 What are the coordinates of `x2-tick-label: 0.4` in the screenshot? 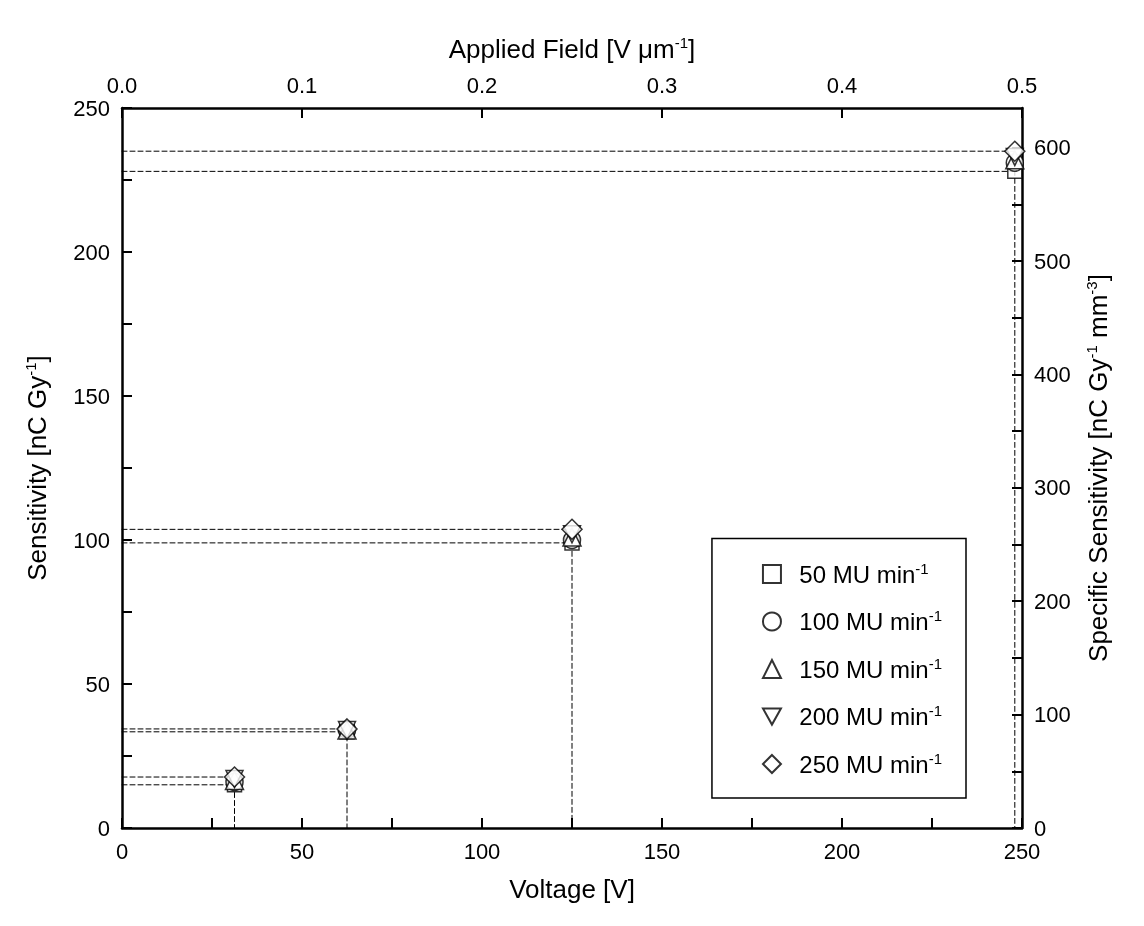 It's located at (842, 85).